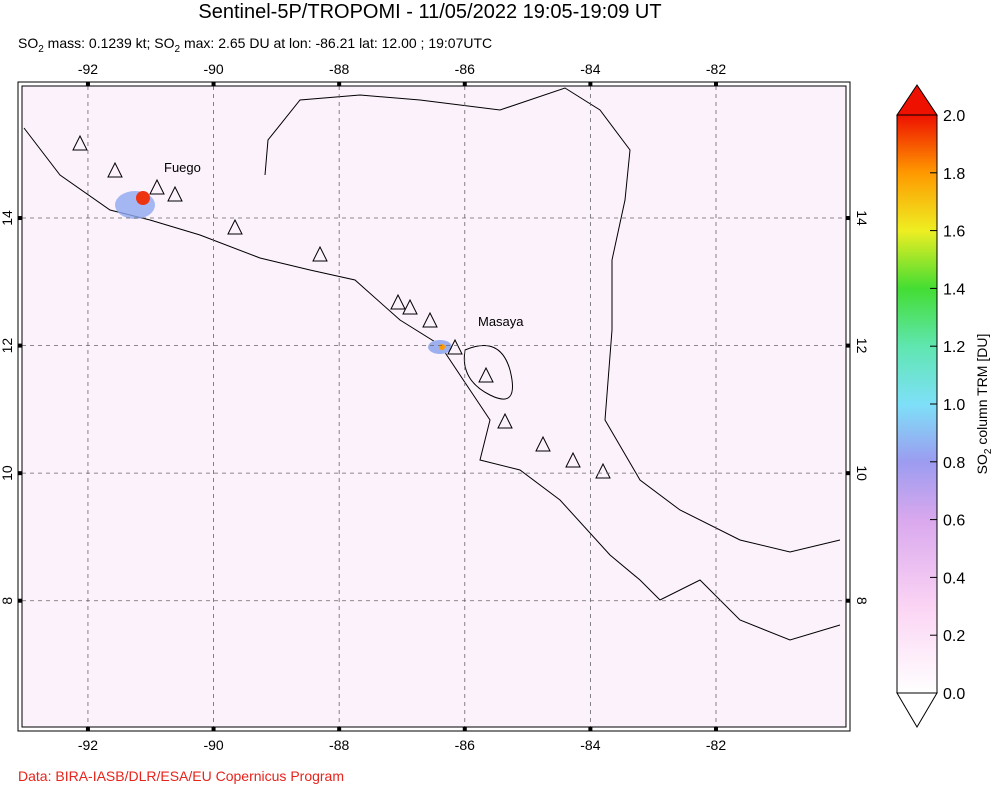  I want to click on x-tick-label-bottom: -90, so click(213, 745).